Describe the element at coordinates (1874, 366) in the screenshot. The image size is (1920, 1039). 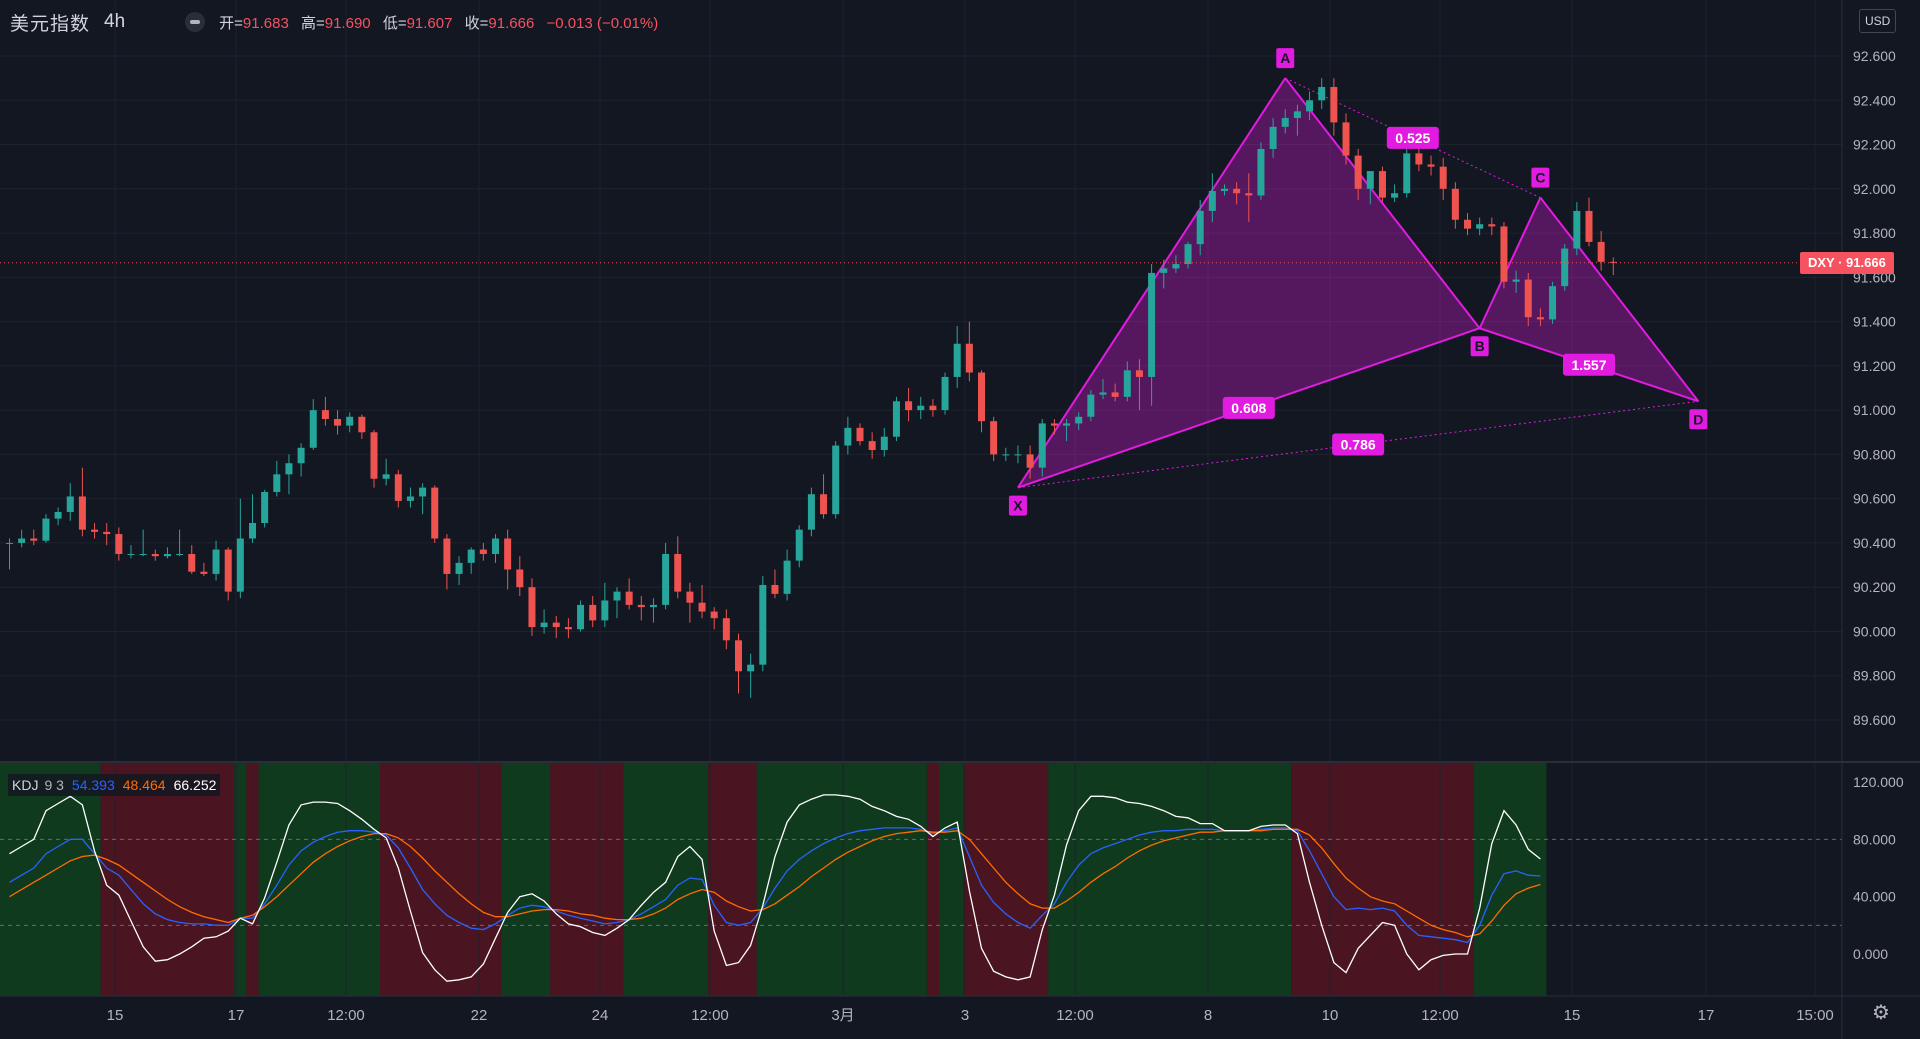
I see `price-tick-label: 91.200` at that location.